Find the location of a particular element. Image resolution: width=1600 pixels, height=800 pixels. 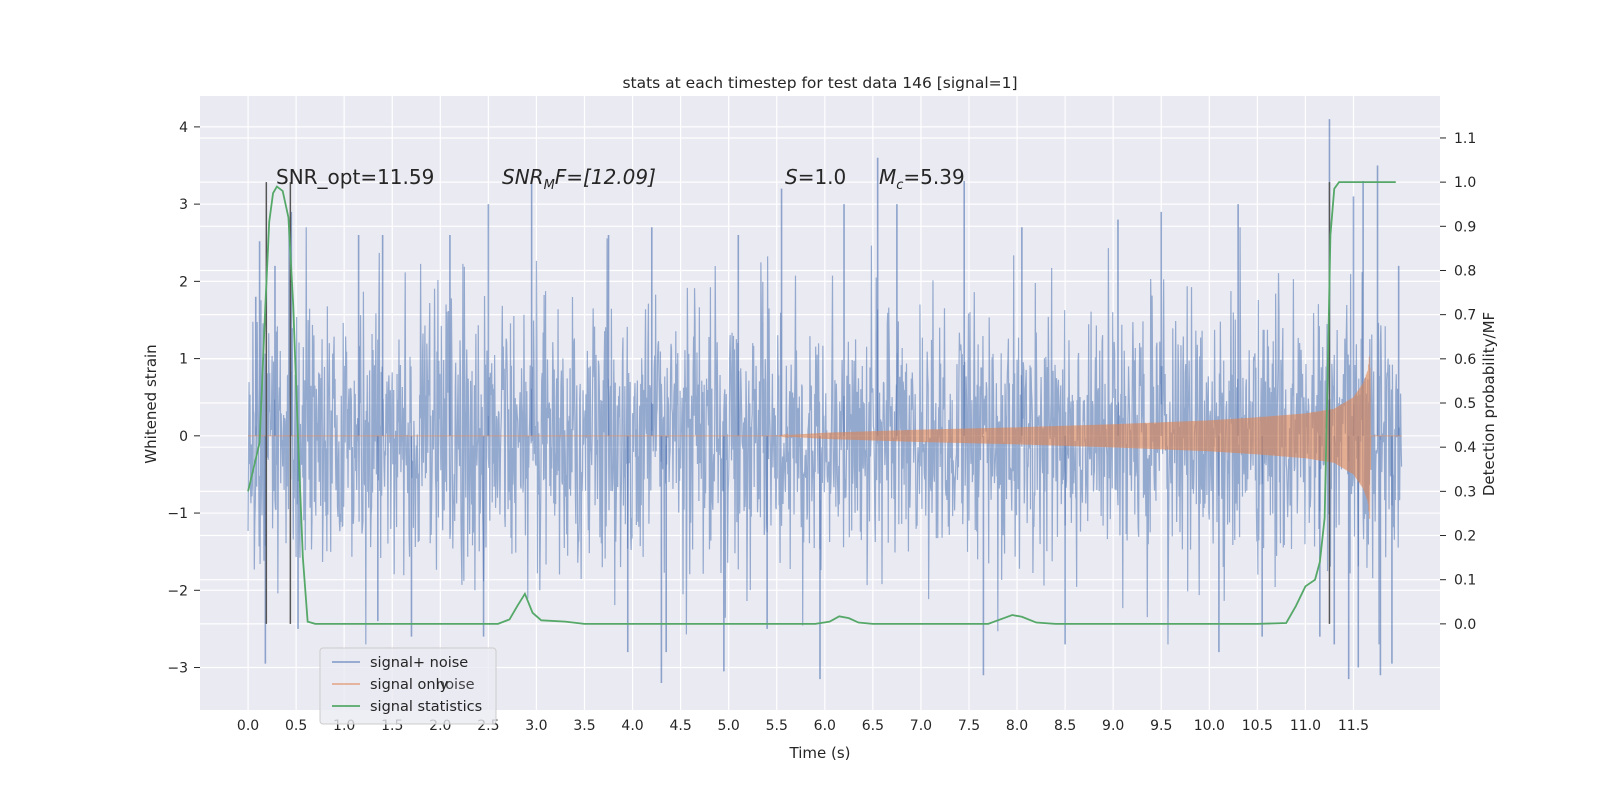

x-tick-label: 3.0 is located at coordinates (536, 726).